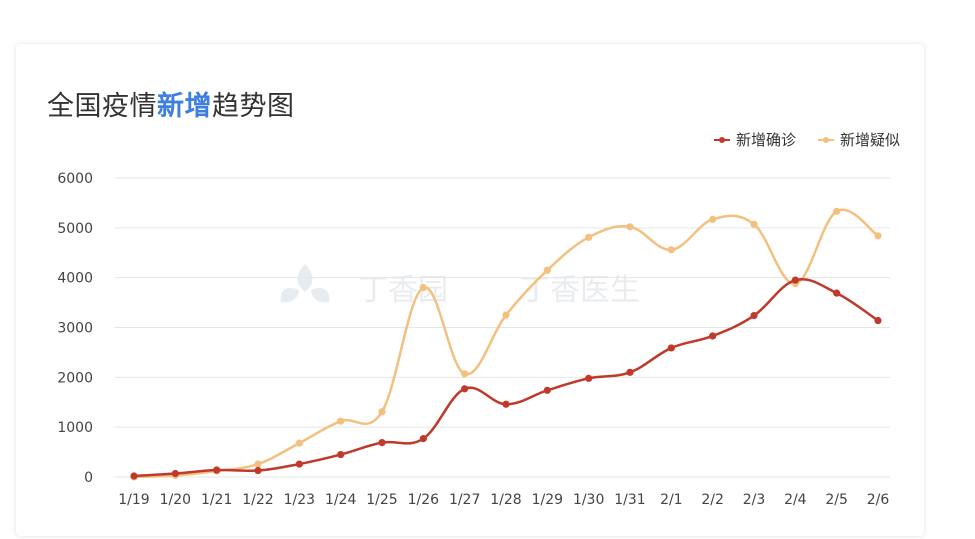 The image size is (975, 539). I want to click on y-axis: 0 1000 2000 3000 4000 5000 6000, so click(75, 328).